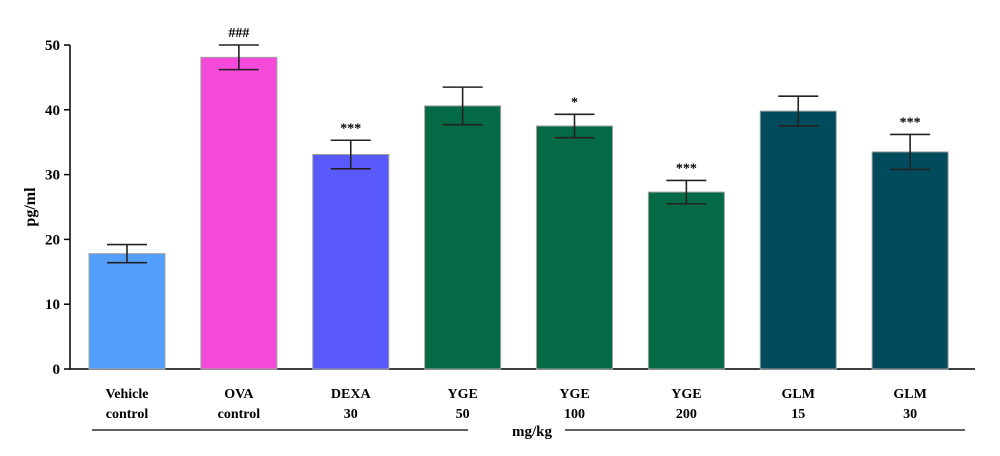 This screenshot has height=456, width=1000. Describe the element at coordinates (462, 394) in the screenshot. I see `category-label-3-line1: YGE` at that location.